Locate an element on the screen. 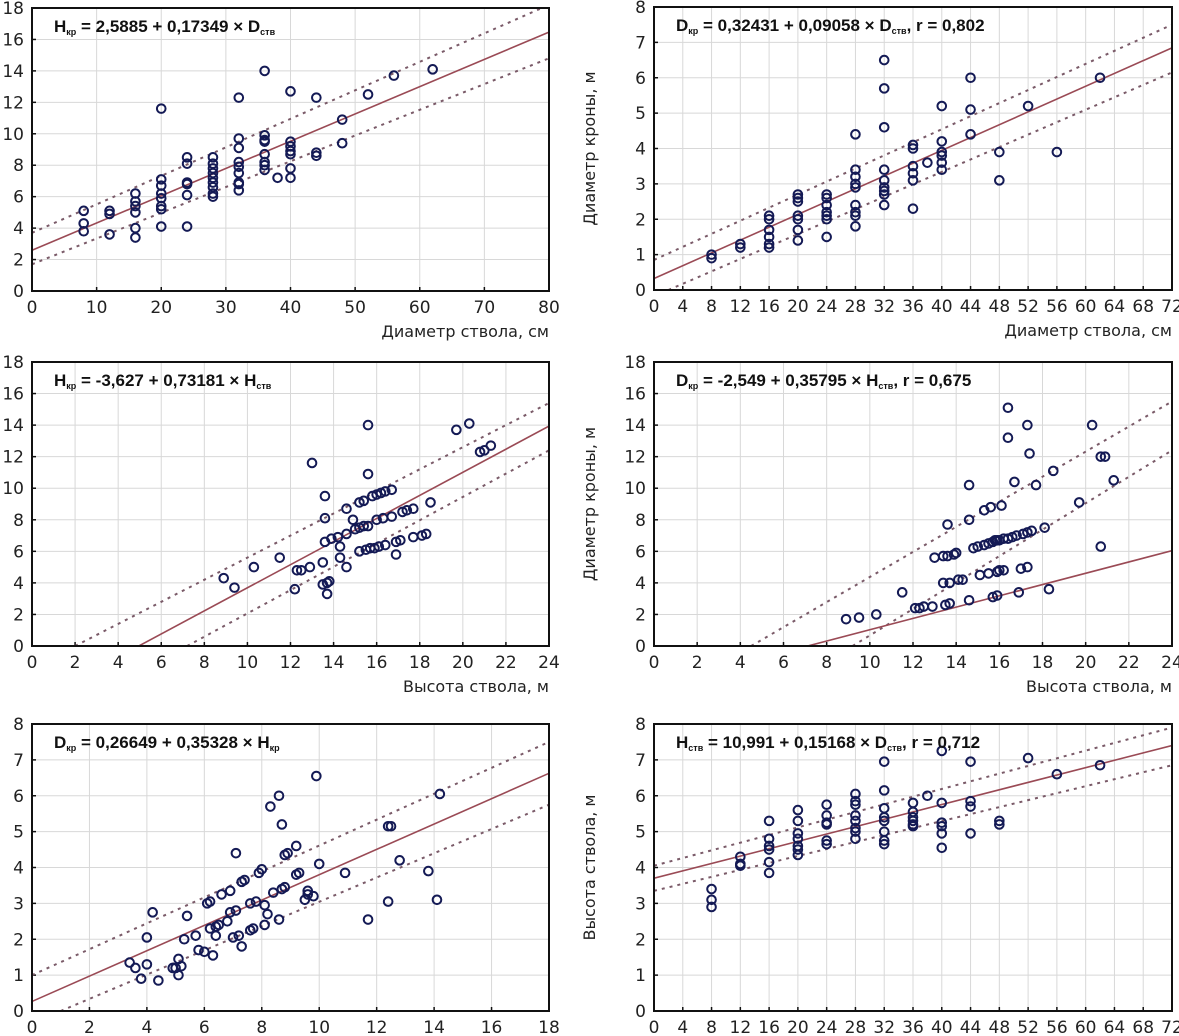  x-tick-label: 24 is located at coordinates (549, 663).